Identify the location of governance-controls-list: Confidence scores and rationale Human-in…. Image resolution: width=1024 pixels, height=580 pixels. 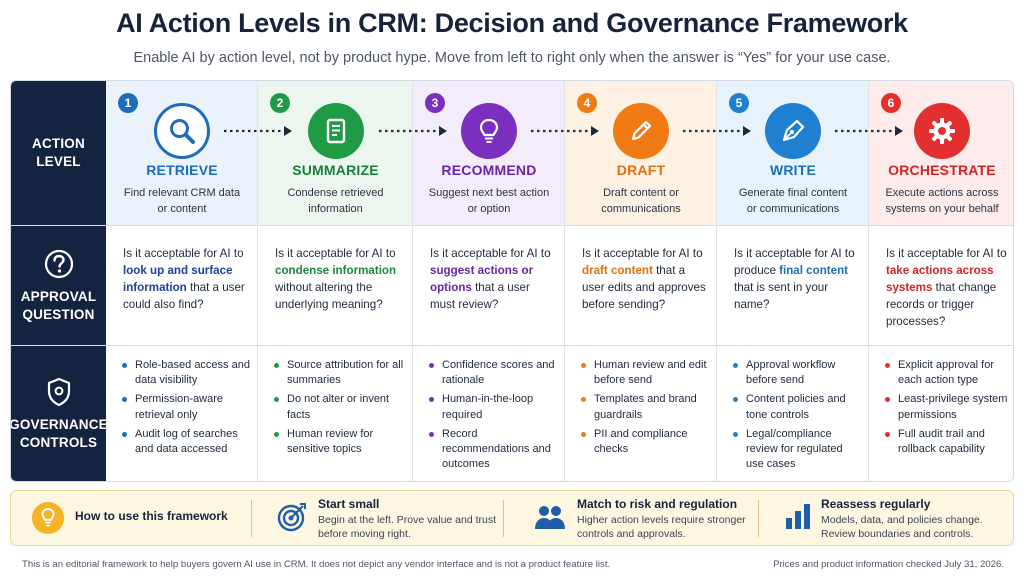
(494, 417).